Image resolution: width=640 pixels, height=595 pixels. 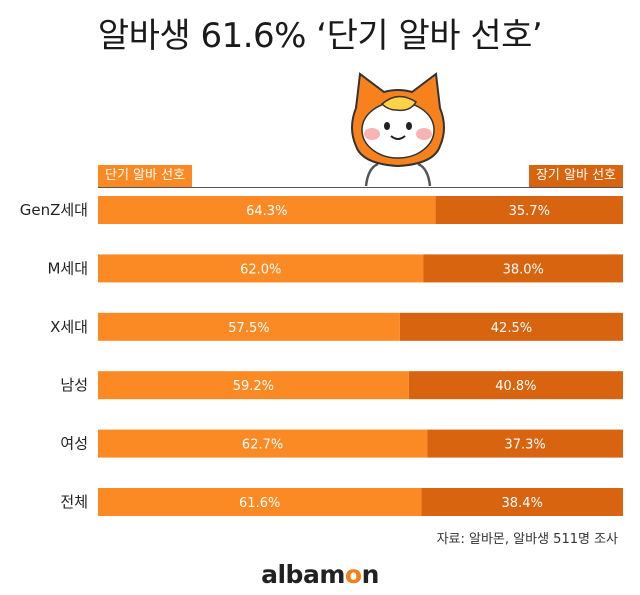 I want to click on data-label: 38.0%, so click(x=523, y=269).